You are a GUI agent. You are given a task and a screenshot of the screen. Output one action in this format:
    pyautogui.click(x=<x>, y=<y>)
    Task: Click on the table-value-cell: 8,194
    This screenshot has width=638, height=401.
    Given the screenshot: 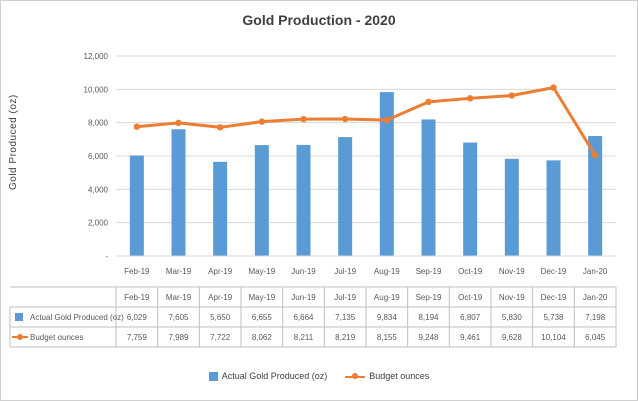 What is the action you would take?
    pyautogui.click(x=428, y=317)
    